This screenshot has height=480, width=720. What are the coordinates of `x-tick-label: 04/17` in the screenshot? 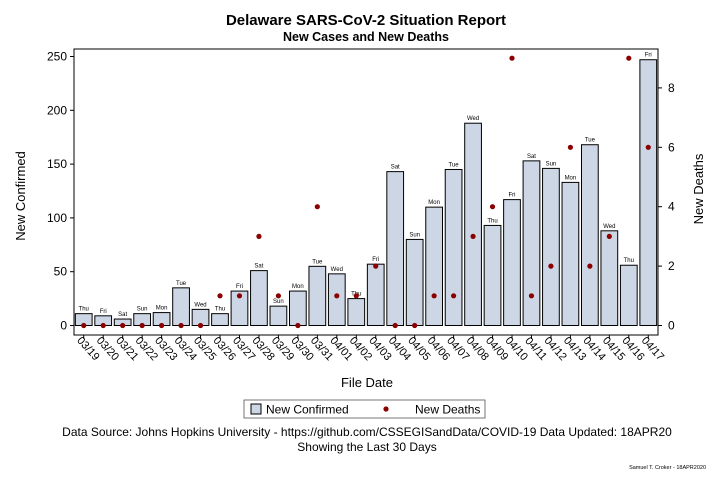 It's located at (652, 349).